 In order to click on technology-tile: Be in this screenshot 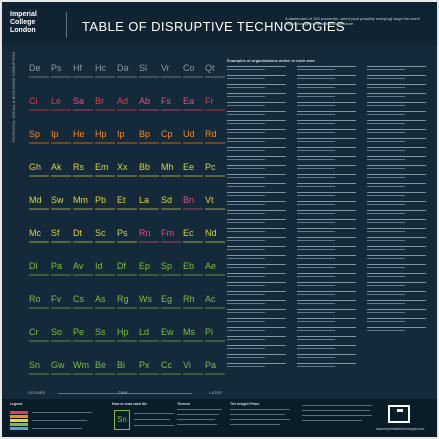, I will do `click(104, 369)`.